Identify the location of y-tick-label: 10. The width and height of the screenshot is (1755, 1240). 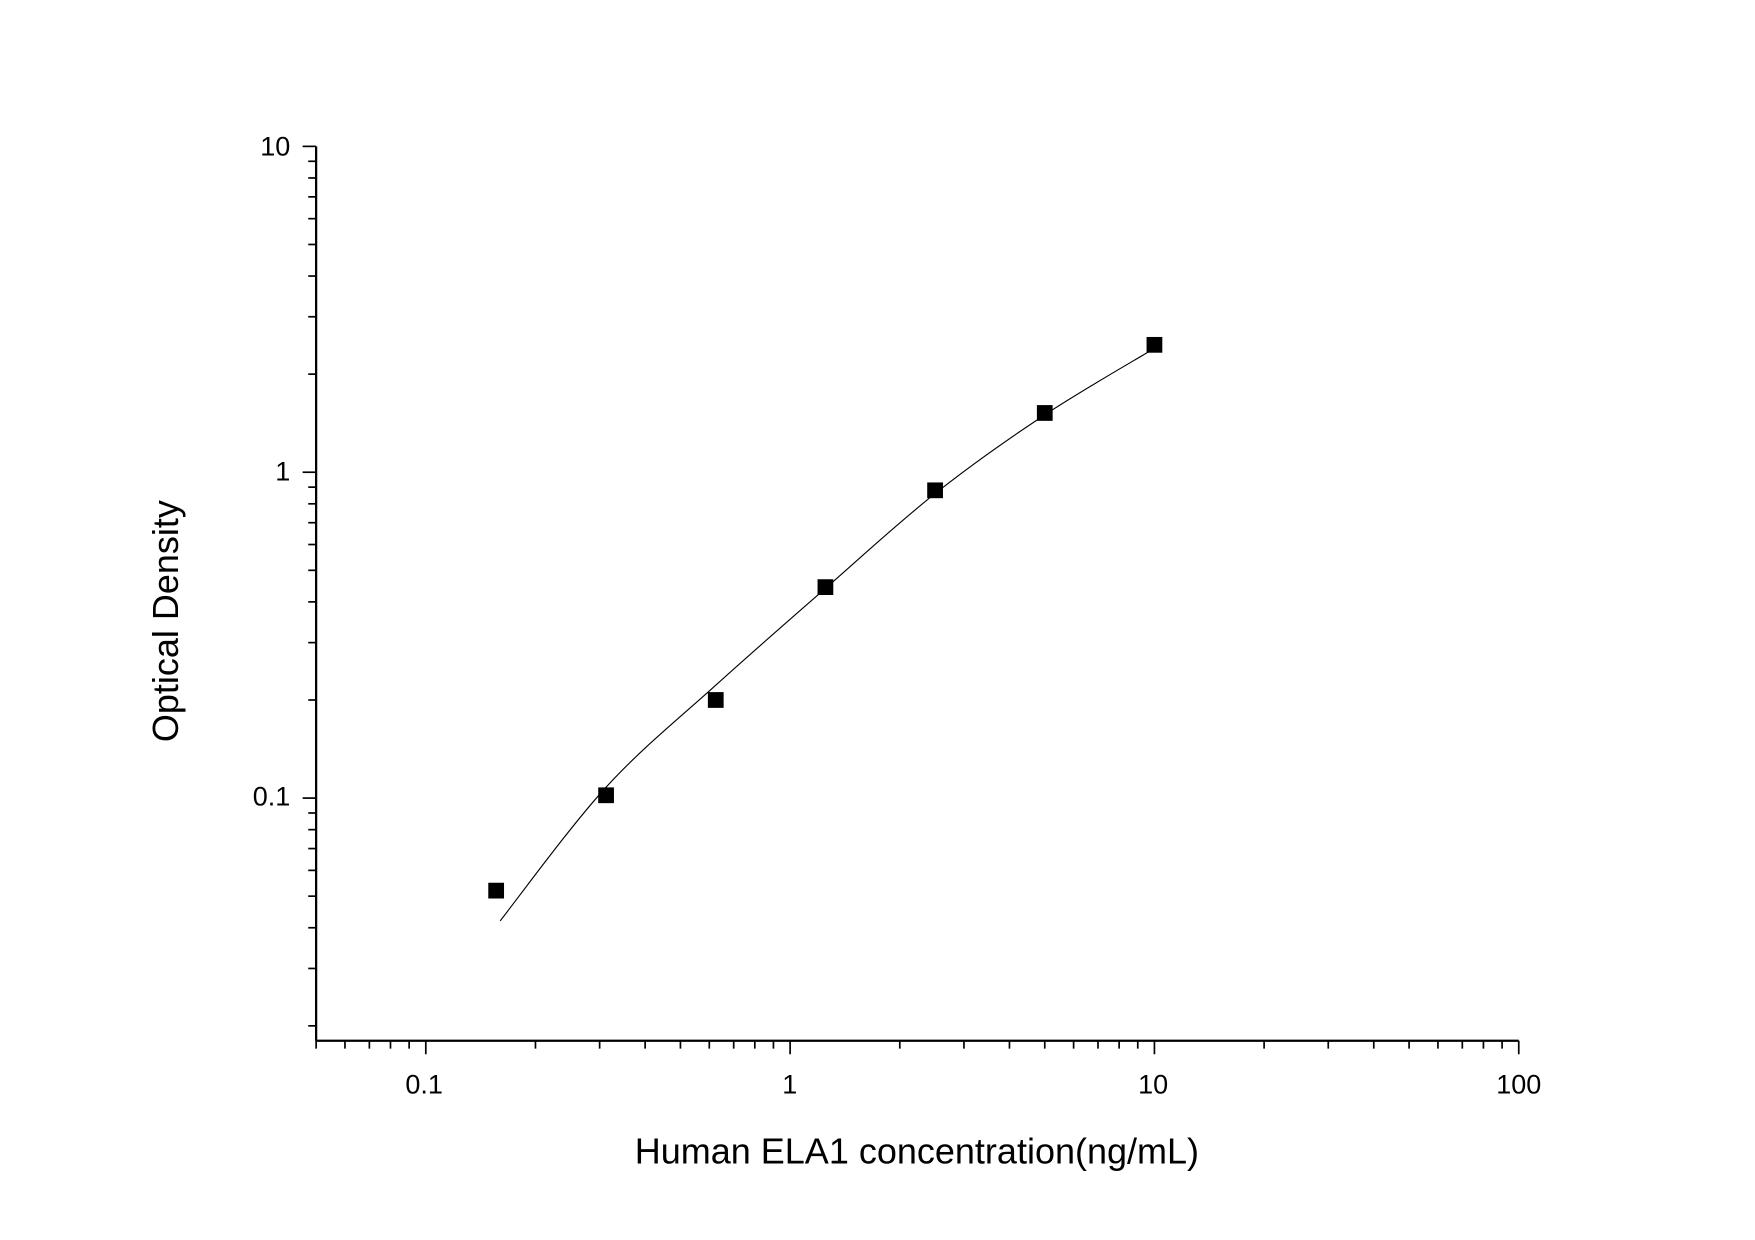
(275, 146).